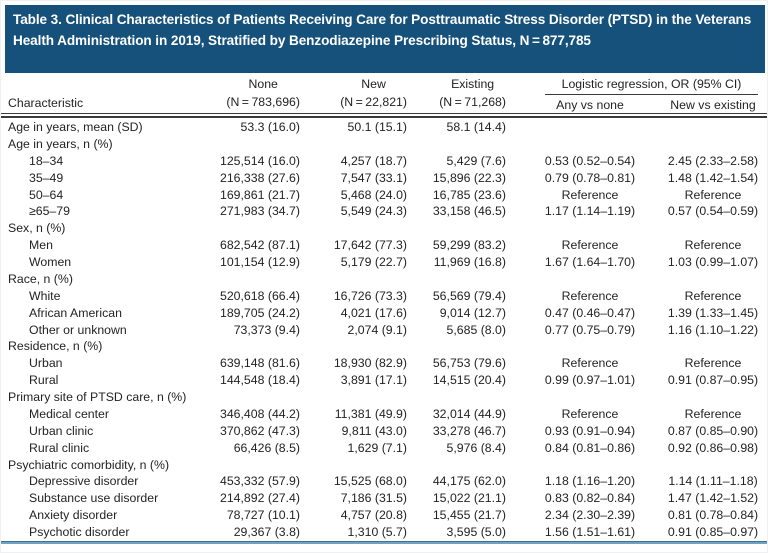 Image resolution: width=768 pixels, height=553 pixels. What do you see at coordinates (94, 498) in the screenshot?
I see `row-label: Substance use disorder` at bounding box center [94, 498].